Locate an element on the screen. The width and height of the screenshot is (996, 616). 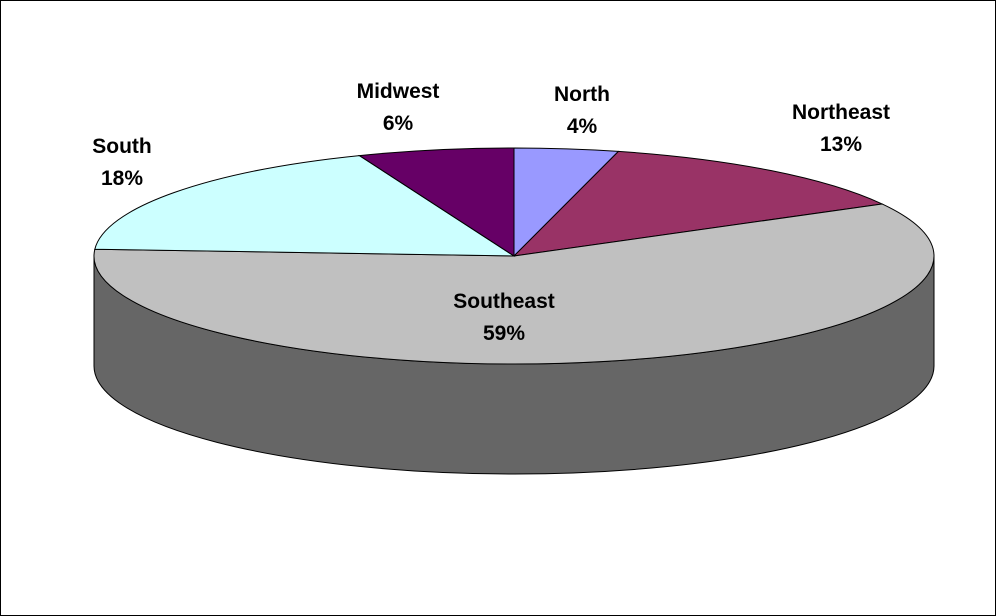
slice-label-north: North 4% is located at coordinates (582, 110).